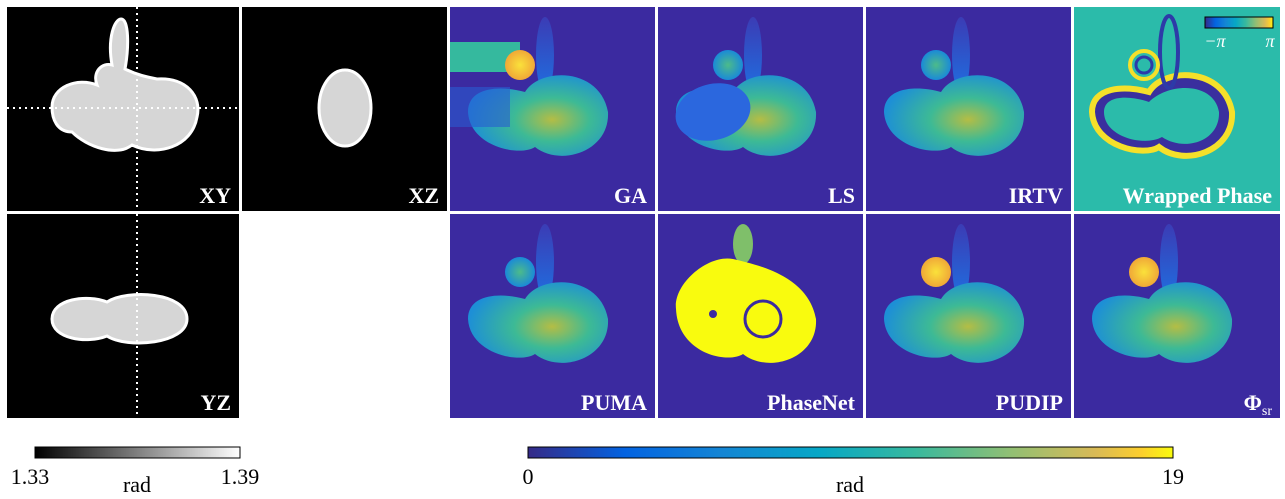 The image size is (1285, 499). Describe the element at coordinates (215, 402) in the screenshot. I see `panel-label: YZ` at that location.